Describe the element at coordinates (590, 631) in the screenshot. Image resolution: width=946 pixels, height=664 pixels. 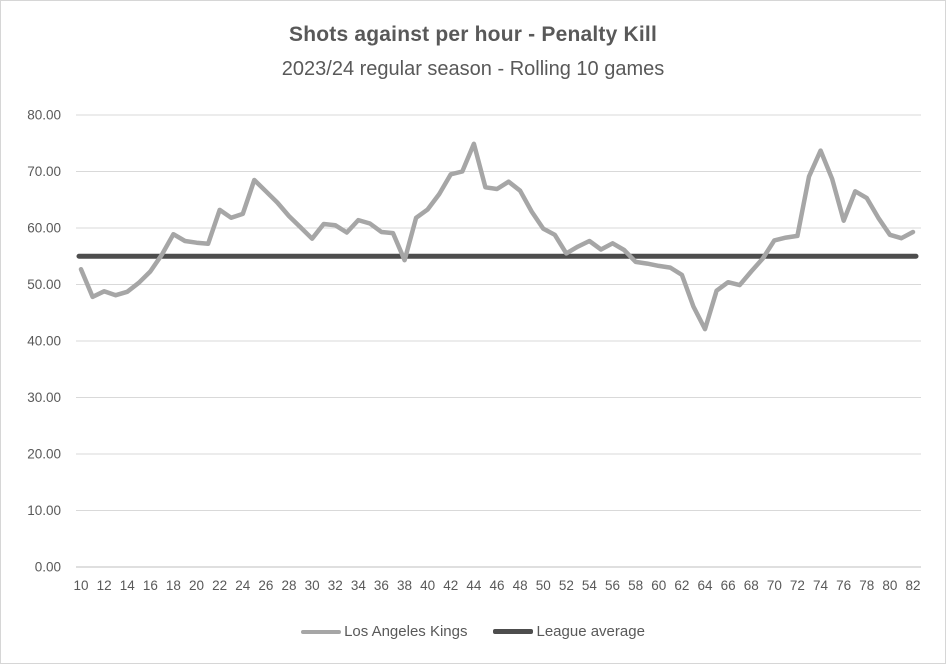
I see `legend-label-league-average: League average` at that location.